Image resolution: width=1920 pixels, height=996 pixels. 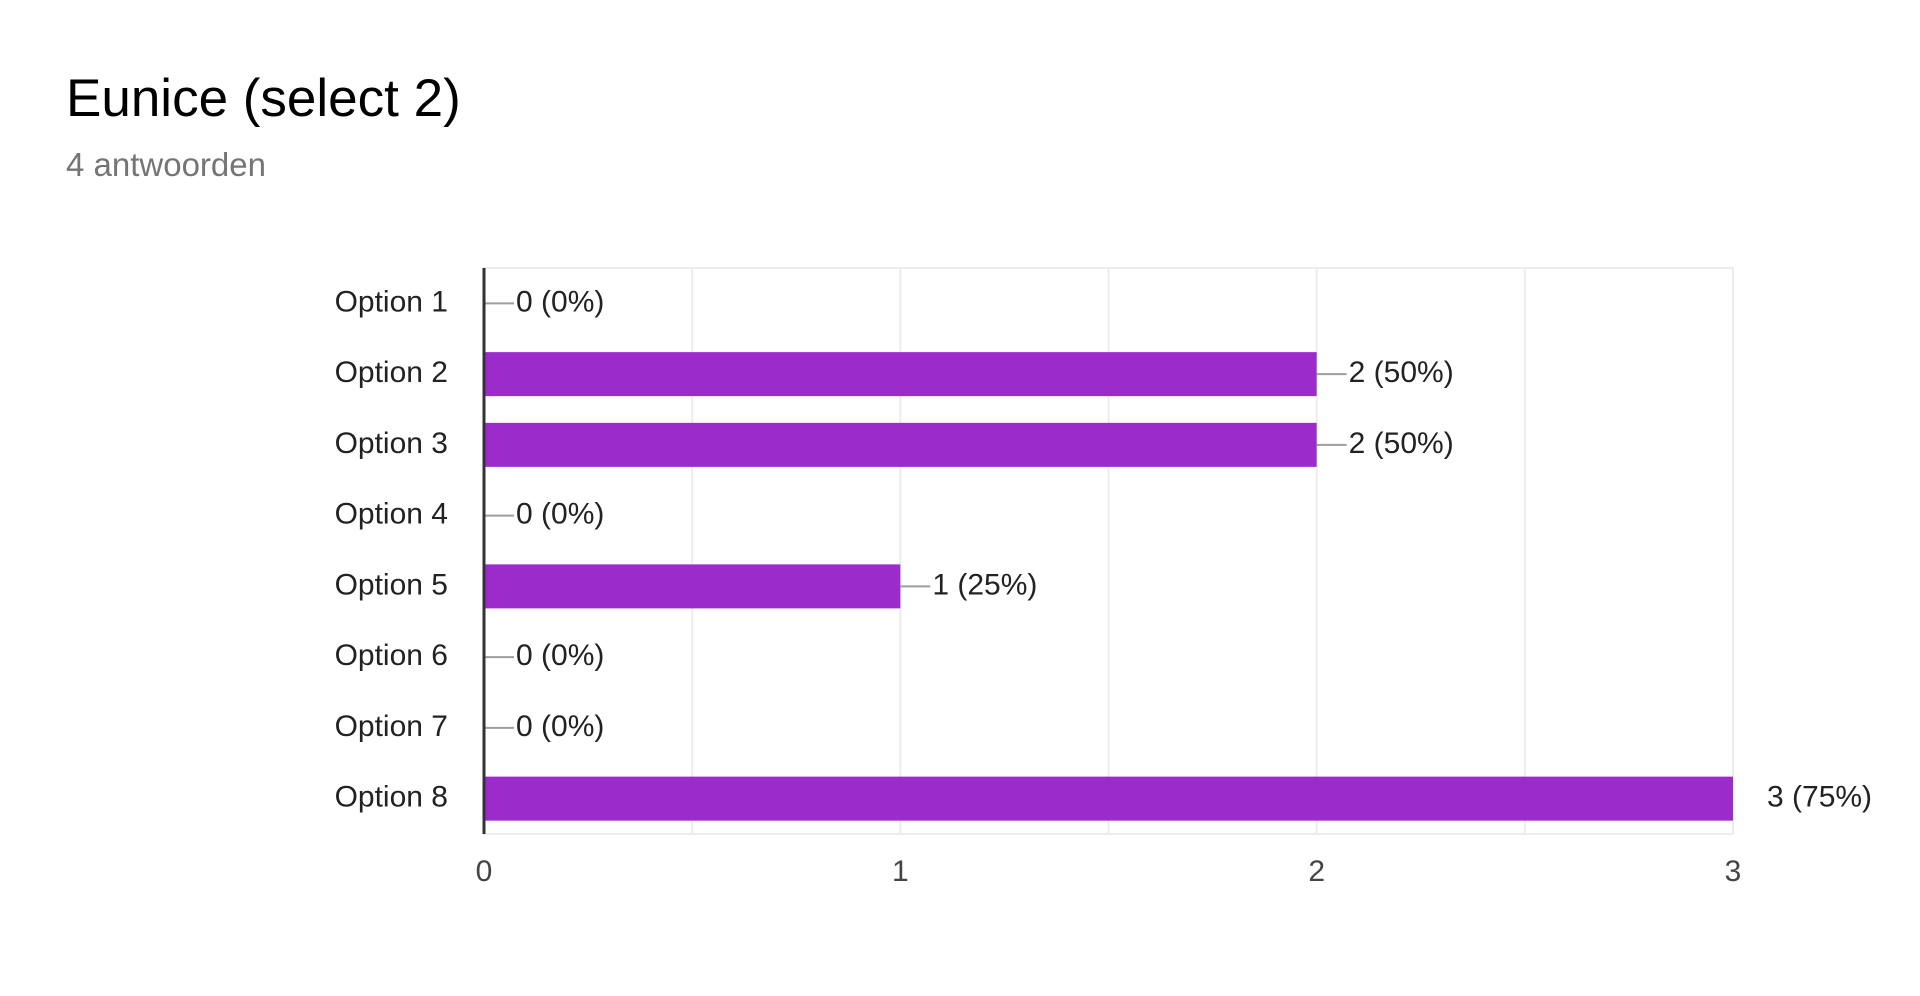 What do you see at coordinates (391, 443) in the screenshot?
I see `category-label: Option 3` at bounding box center [391, 443].